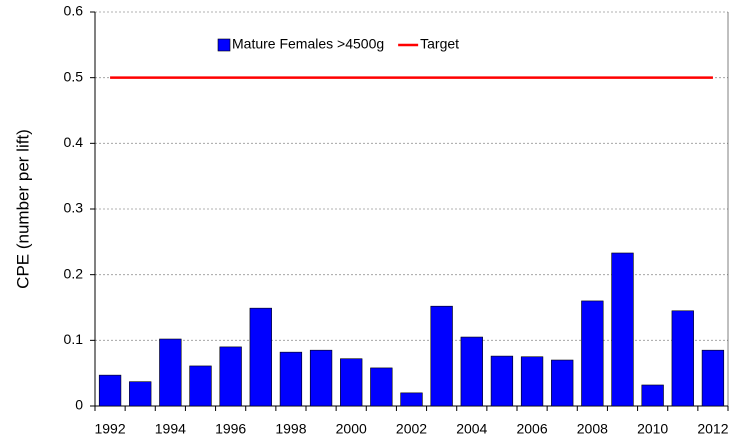 The width and height of the screenshot is (735, 446). I want to click on x-tick-label: 2000, so click(351, 429).